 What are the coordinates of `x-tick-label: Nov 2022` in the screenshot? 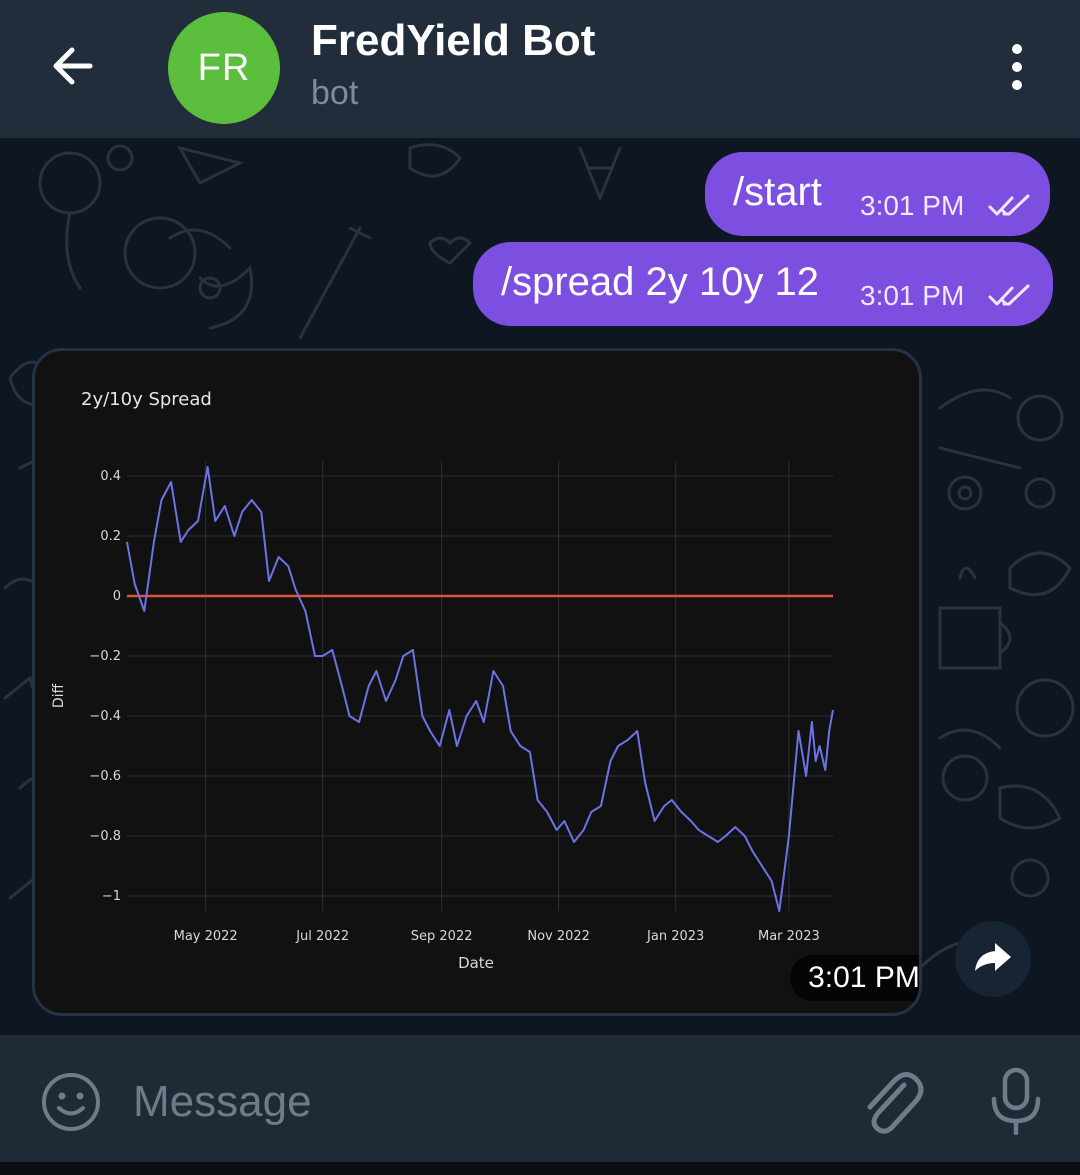 It's located at (558, 936).